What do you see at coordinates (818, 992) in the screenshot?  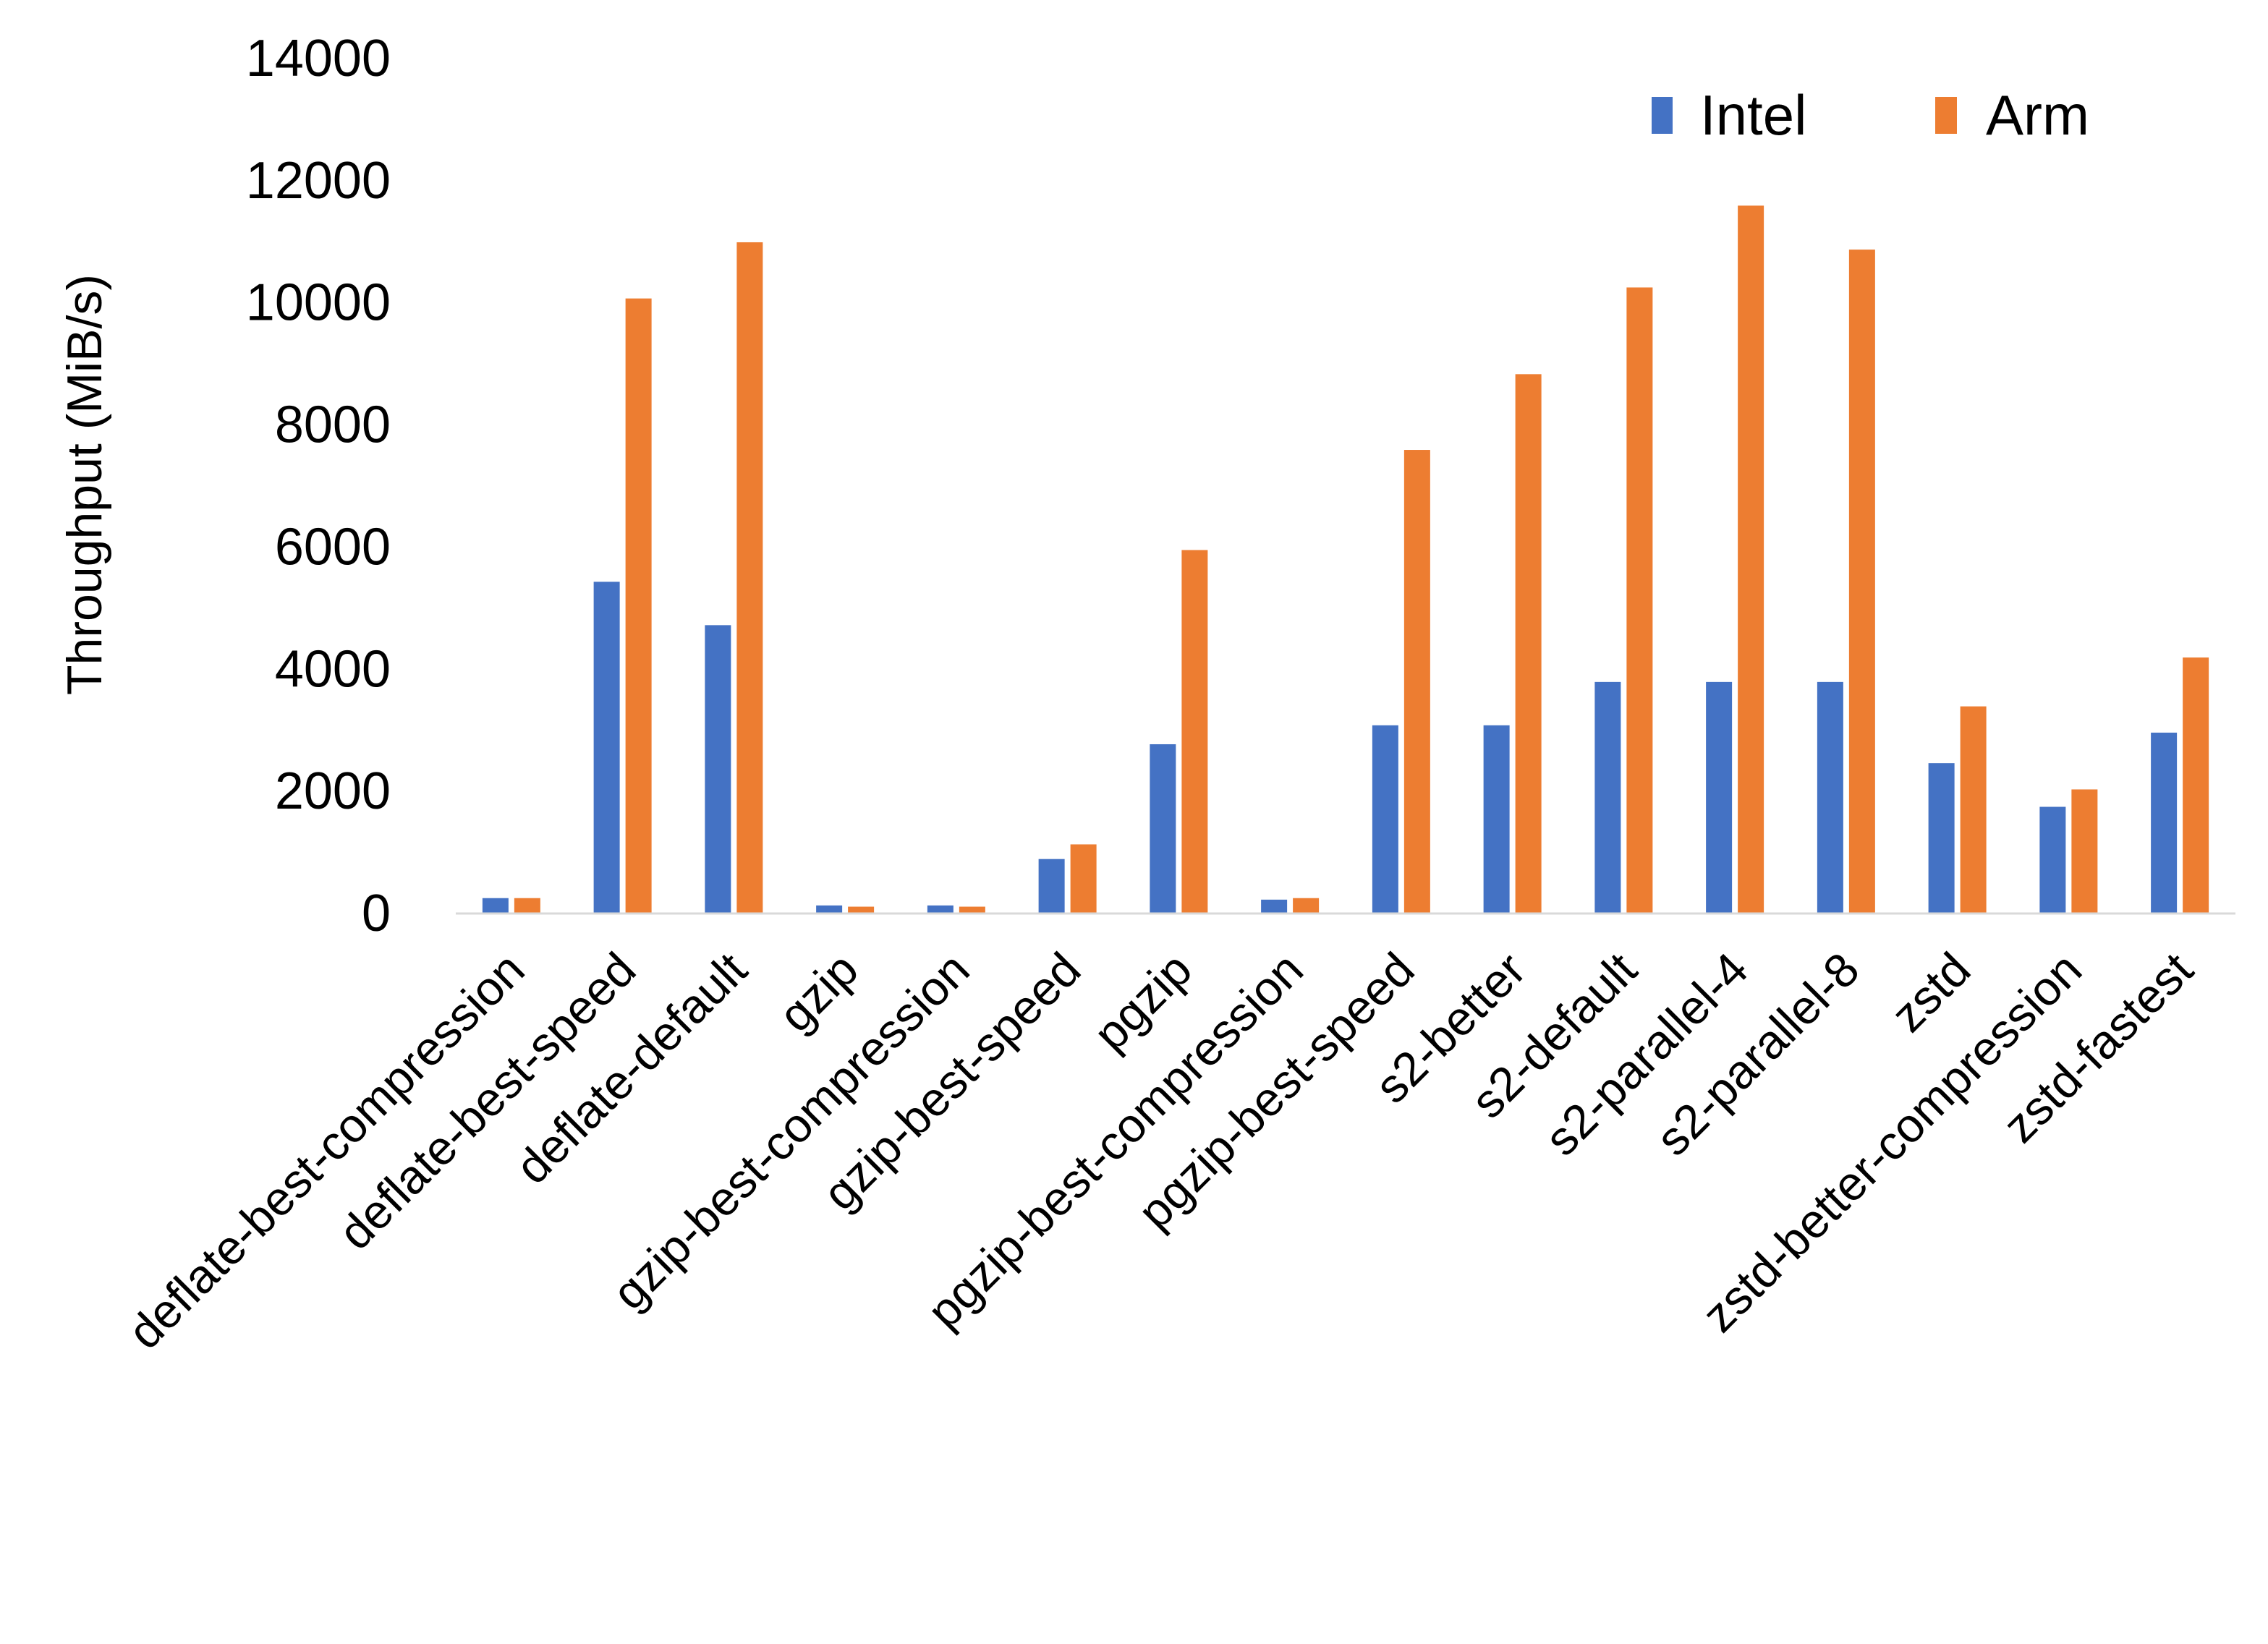 I see `x-tick-label: gzip` at bounding box center [818, 992].